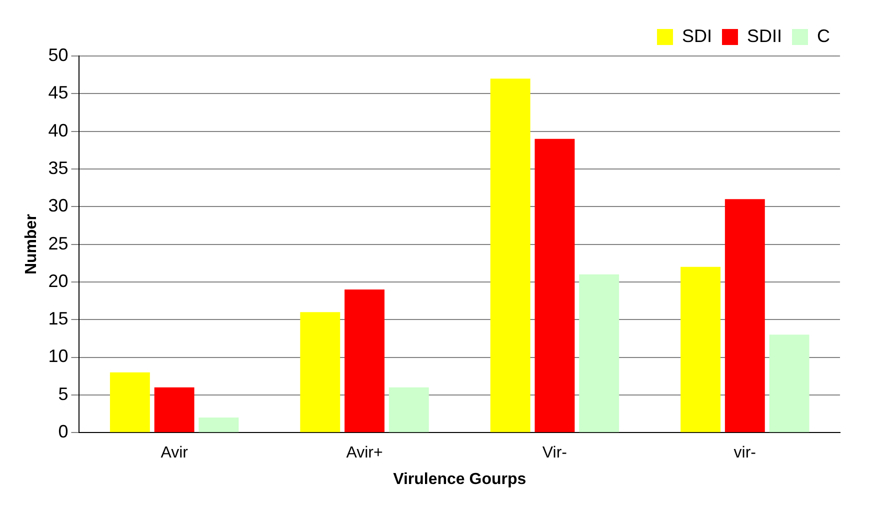 This screenshot has width=872, height=510. Describe the element at coordinates (697, 36) in the screenshot. I see `legend-label: SDI` at that location.